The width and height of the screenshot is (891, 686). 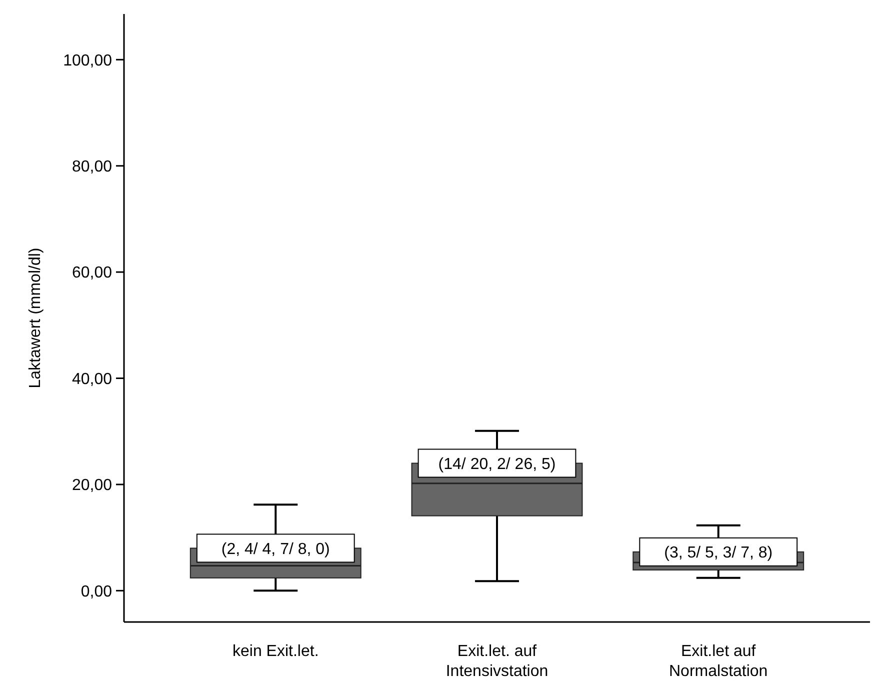 I want to click on x-tick-label: Exit.let. auf Intensivstation, so click(x=497, y=661).